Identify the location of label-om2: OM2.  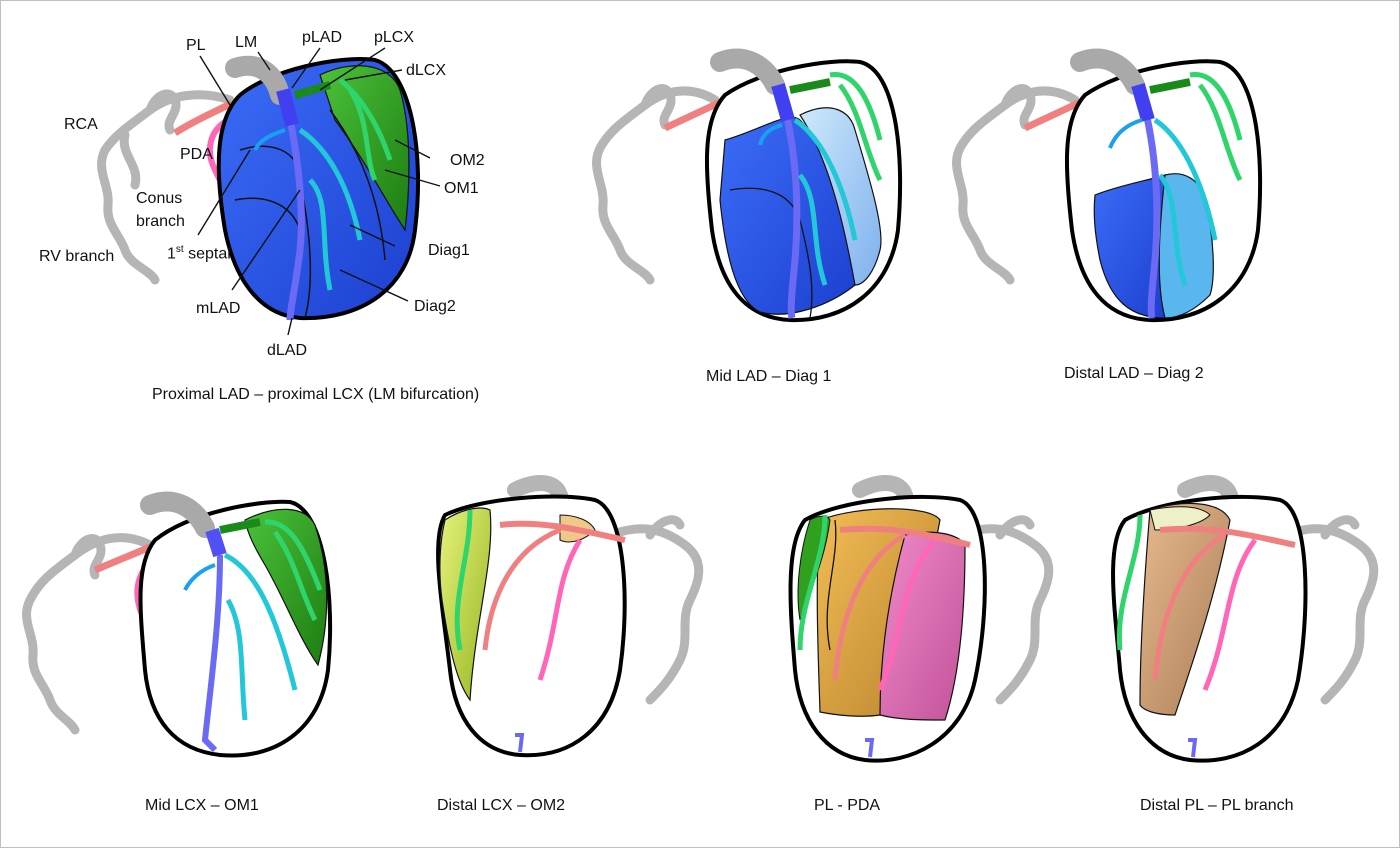
(467, 160).